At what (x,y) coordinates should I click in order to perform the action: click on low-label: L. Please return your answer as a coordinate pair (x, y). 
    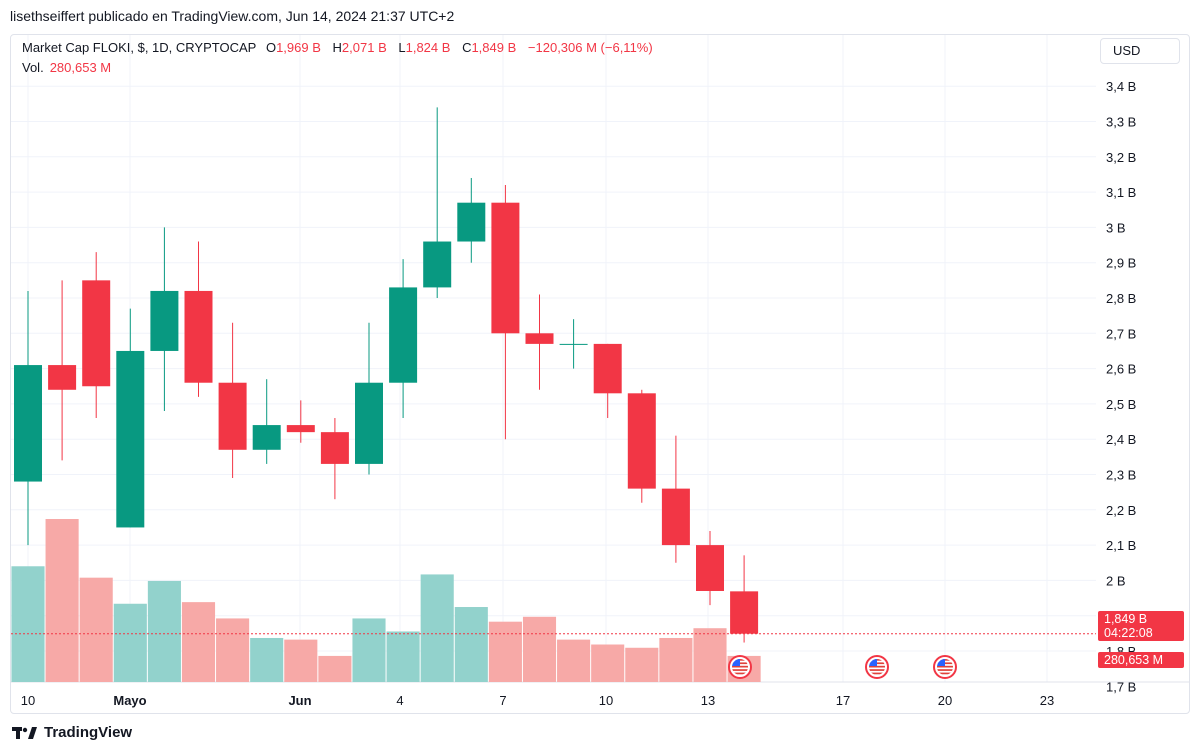
    Looking at the image, I should click on (402, 47).